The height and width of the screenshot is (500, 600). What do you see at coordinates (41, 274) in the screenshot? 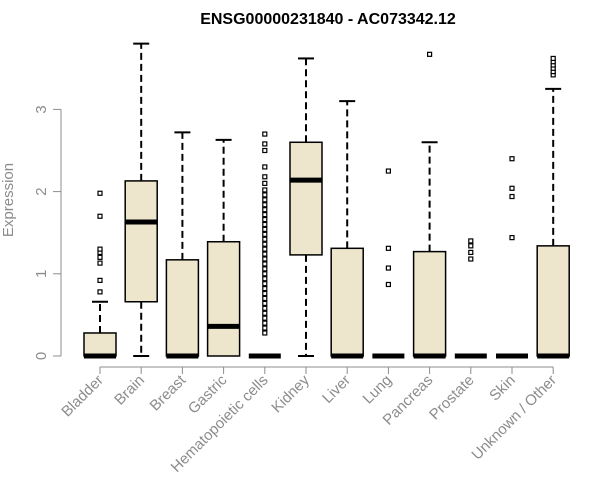
I see `y-tick-label: 1` at bounding box center [41, 274].